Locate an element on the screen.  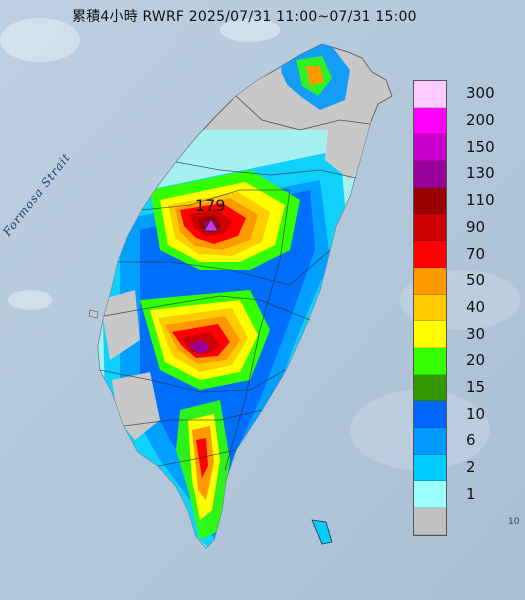
legend-label: 200 is located at coordinates (480, 120).